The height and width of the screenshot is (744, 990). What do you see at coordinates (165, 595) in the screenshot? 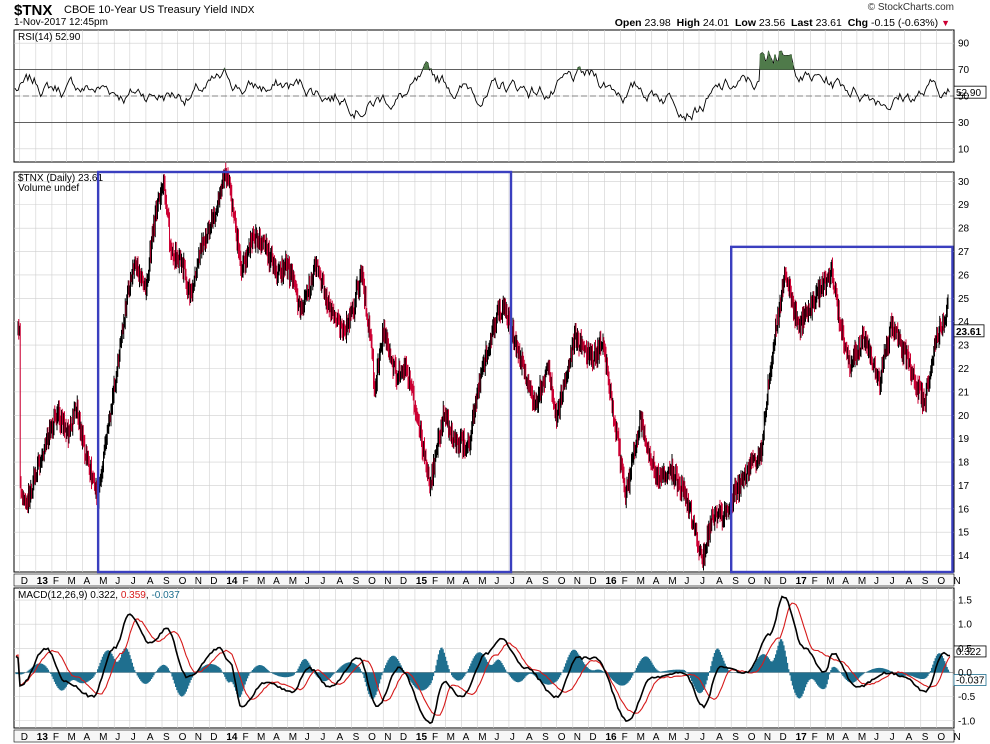
I see `macd-title-hist: -0.037` at bounding box center [165, 595].